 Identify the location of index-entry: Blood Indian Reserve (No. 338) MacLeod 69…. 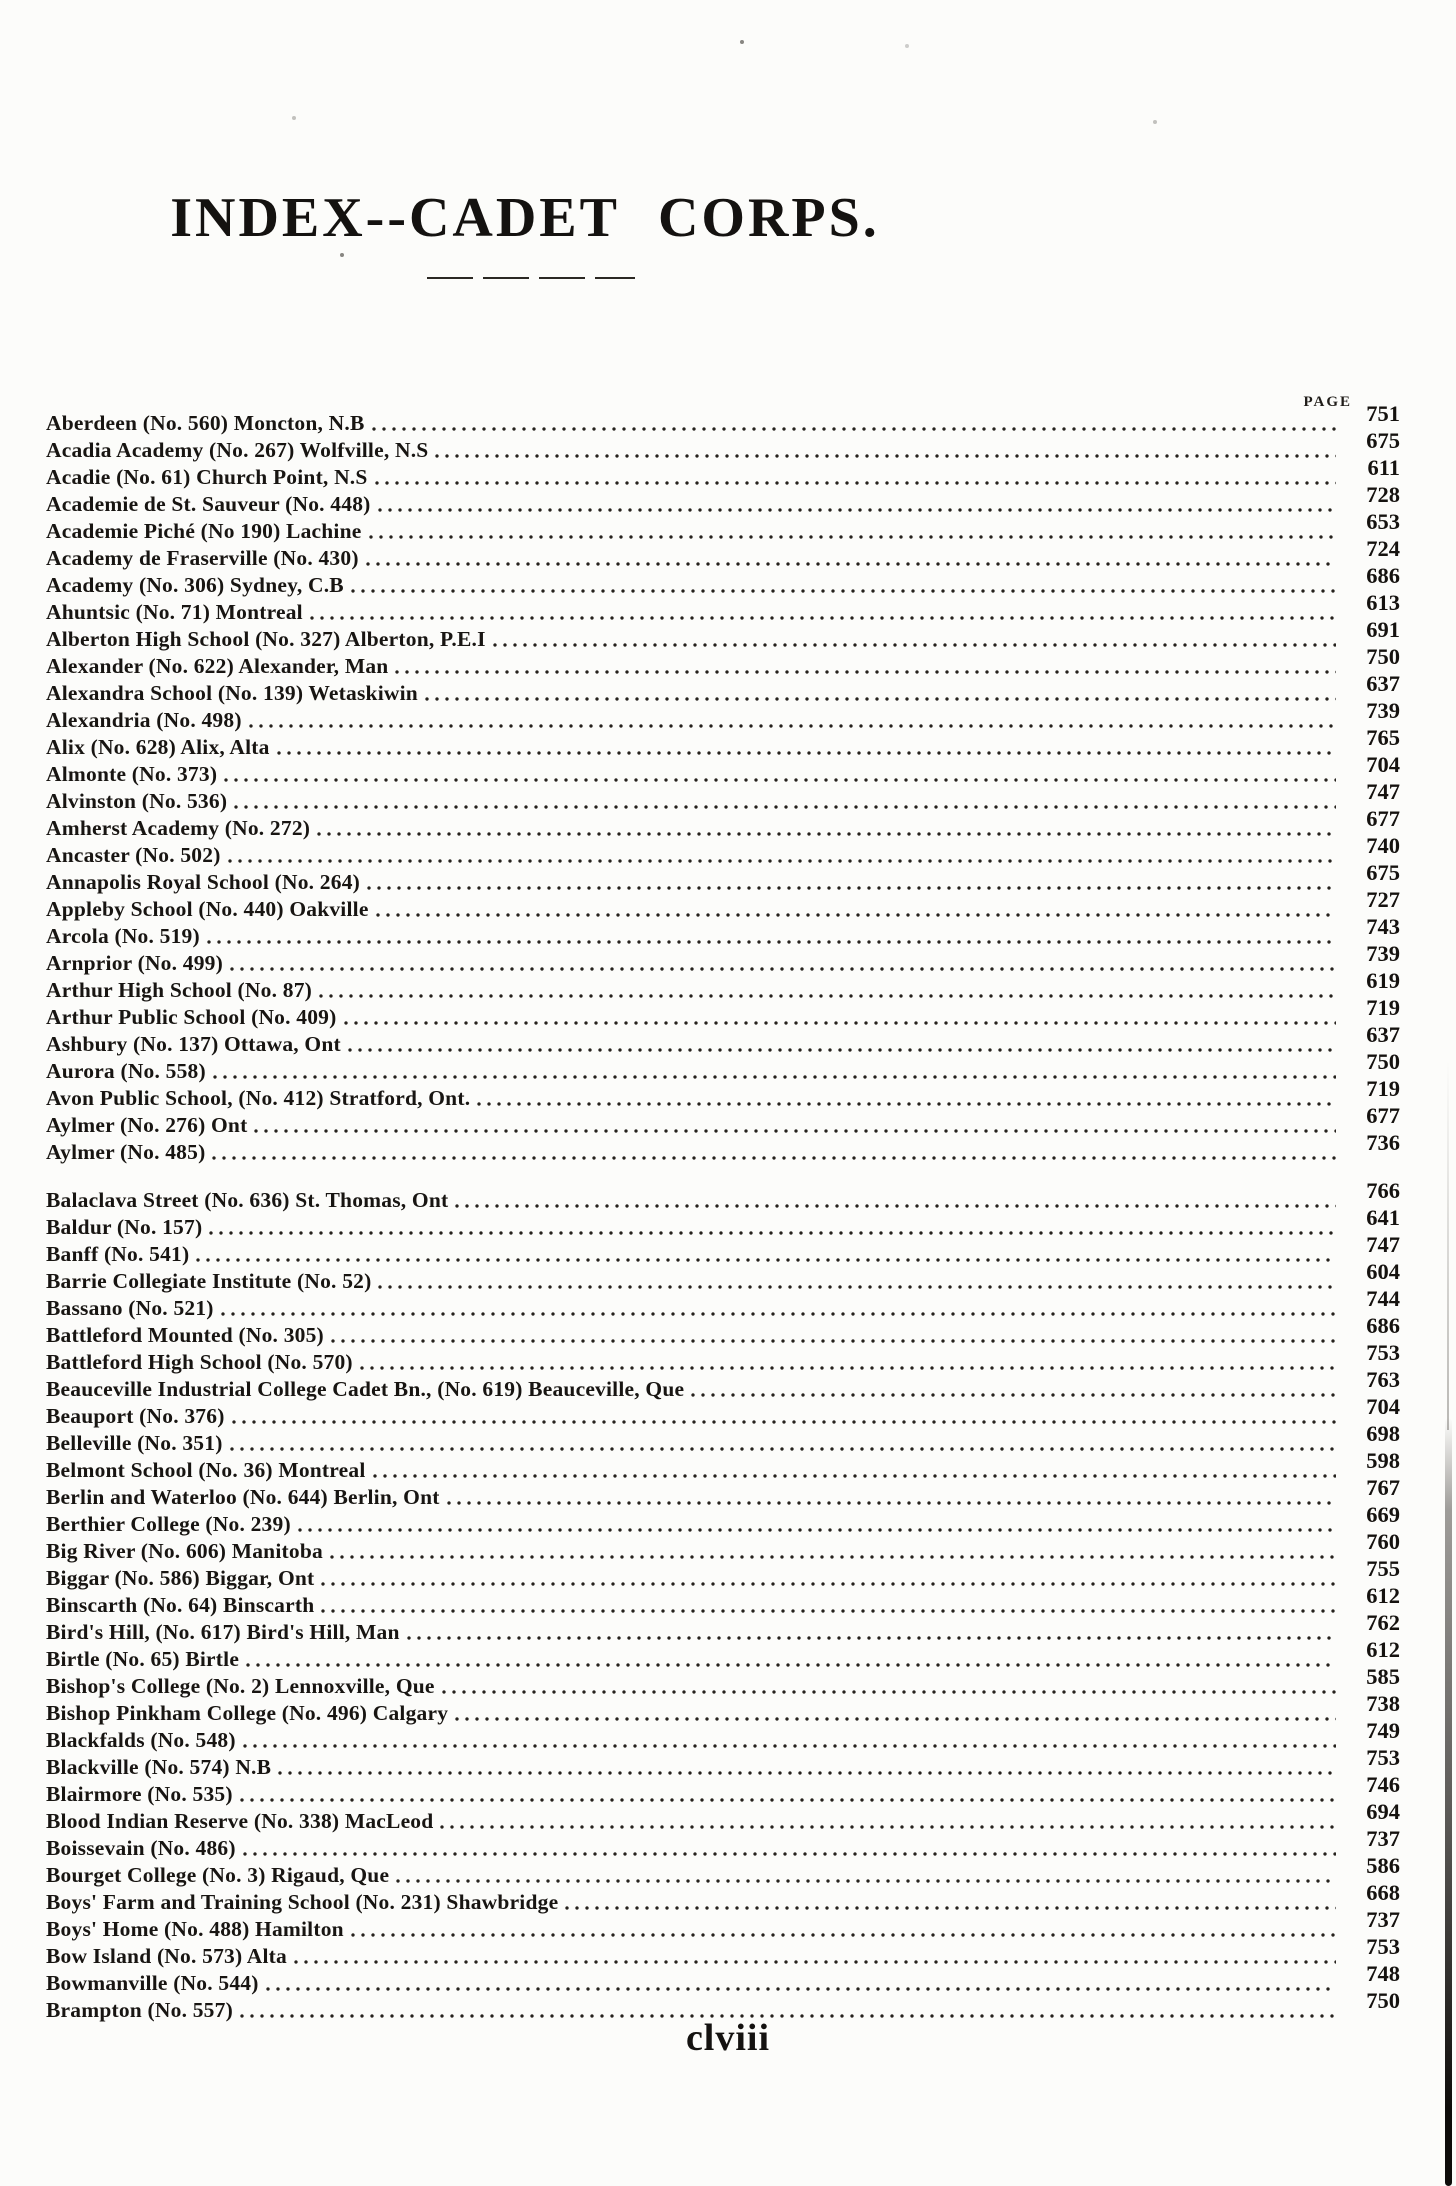
(723, 1817).